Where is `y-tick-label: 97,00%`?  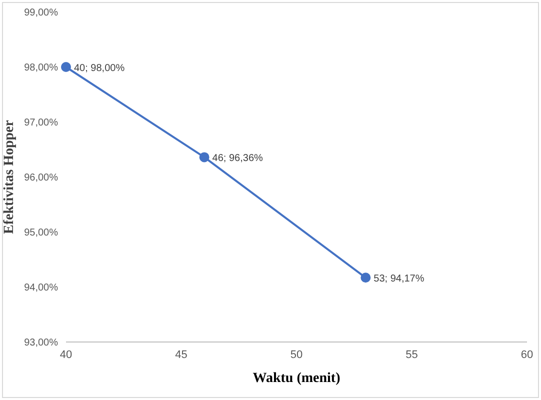
y-tick-label: 97,00% is located at coordinates (41, 123).